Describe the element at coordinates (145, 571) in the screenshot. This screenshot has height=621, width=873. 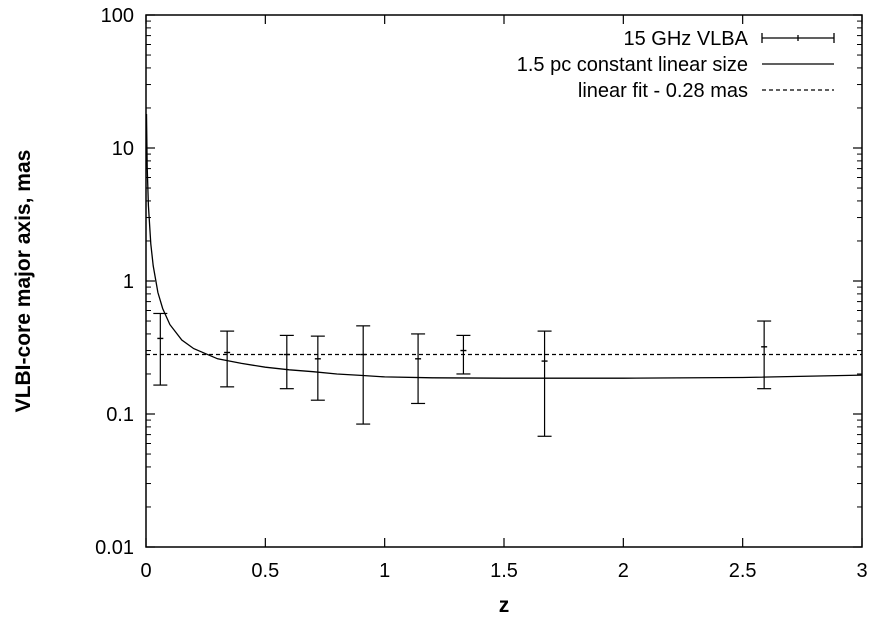
I see `x-tick-label: 0` at that location.